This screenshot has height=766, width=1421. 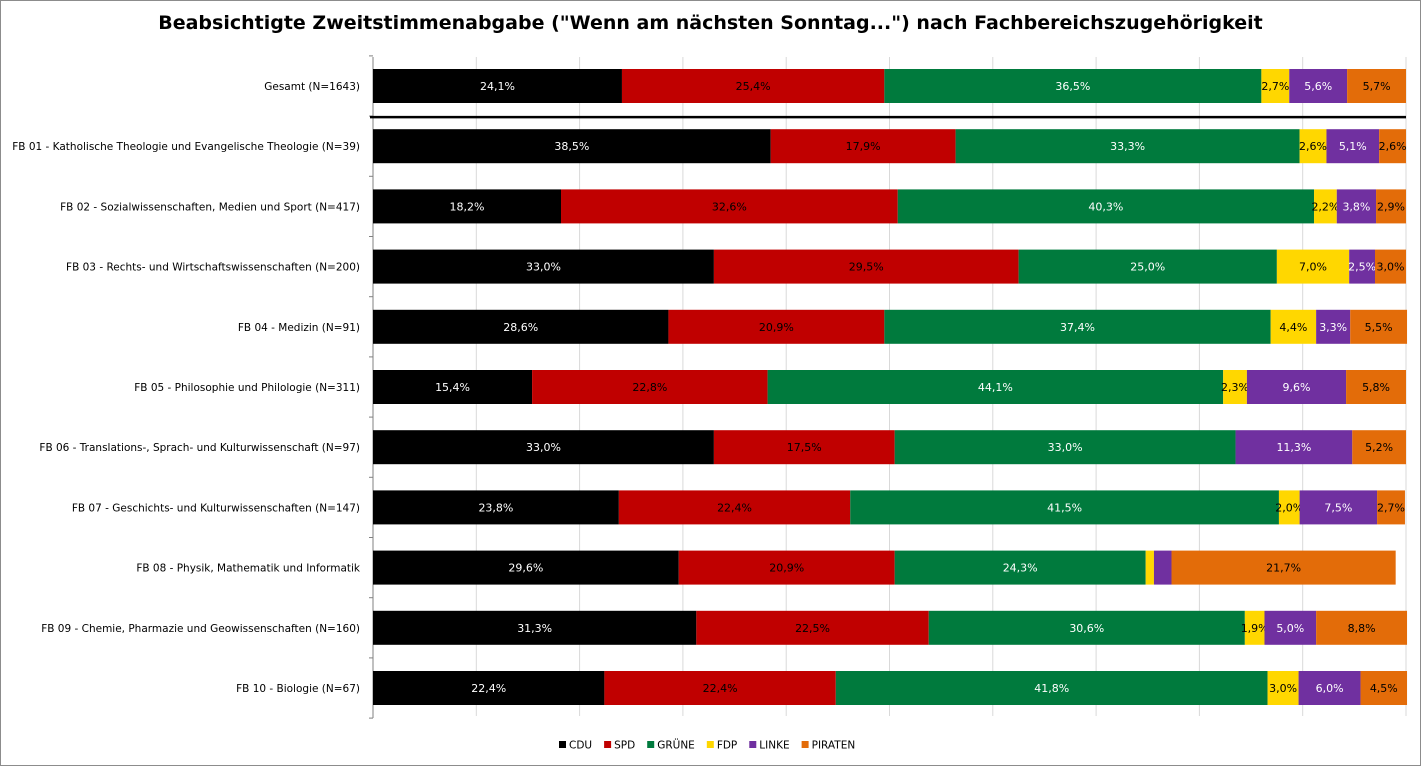 I want to click on data-label: 22,5%, so click(x=812, y=628).